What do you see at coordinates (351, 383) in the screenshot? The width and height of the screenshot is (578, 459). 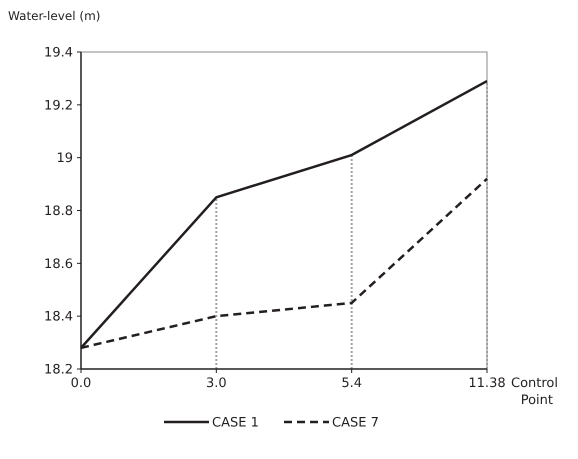 I see `x-tick-label: 5.4` at bounding box center [351, 383].